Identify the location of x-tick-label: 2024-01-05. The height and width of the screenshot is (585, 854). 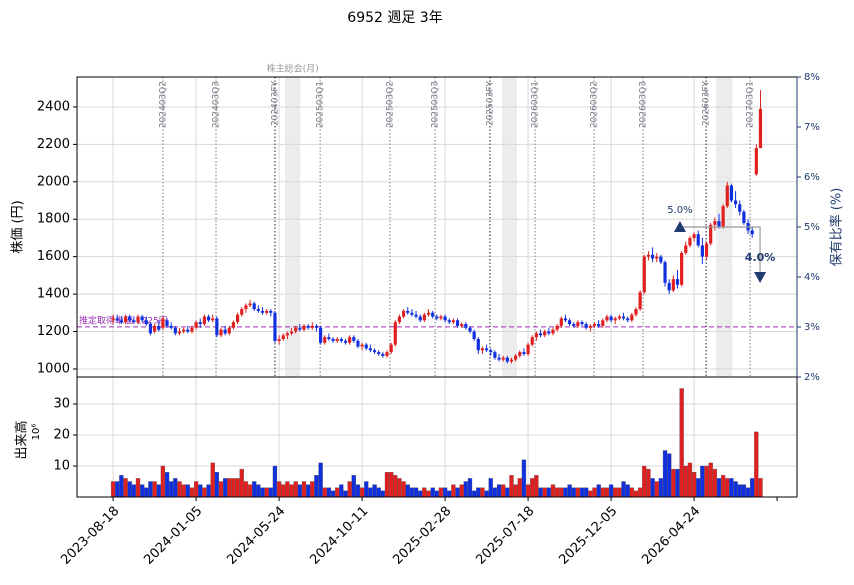
(173, 536).